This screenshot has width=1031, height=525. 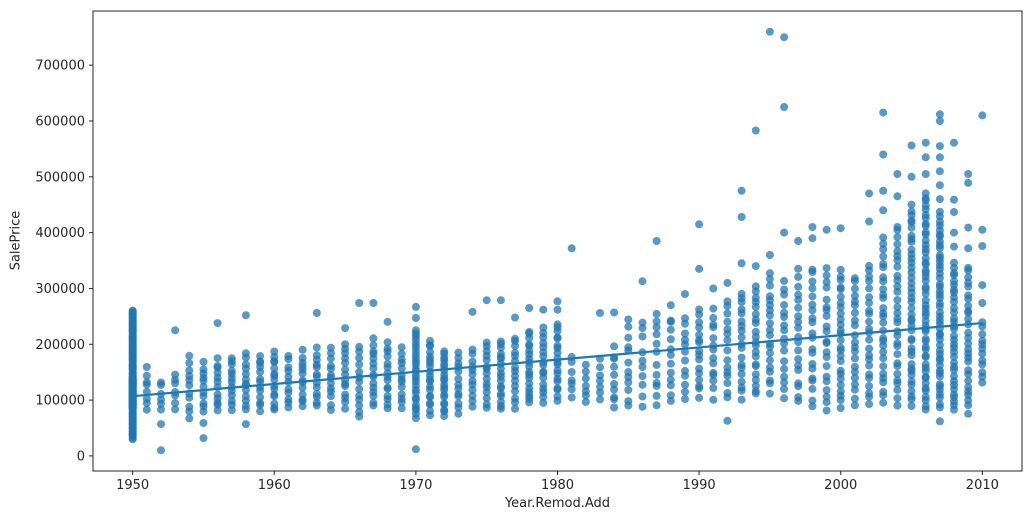 I want to click on x-tick-label: 1960, so click(x=274, y=485).